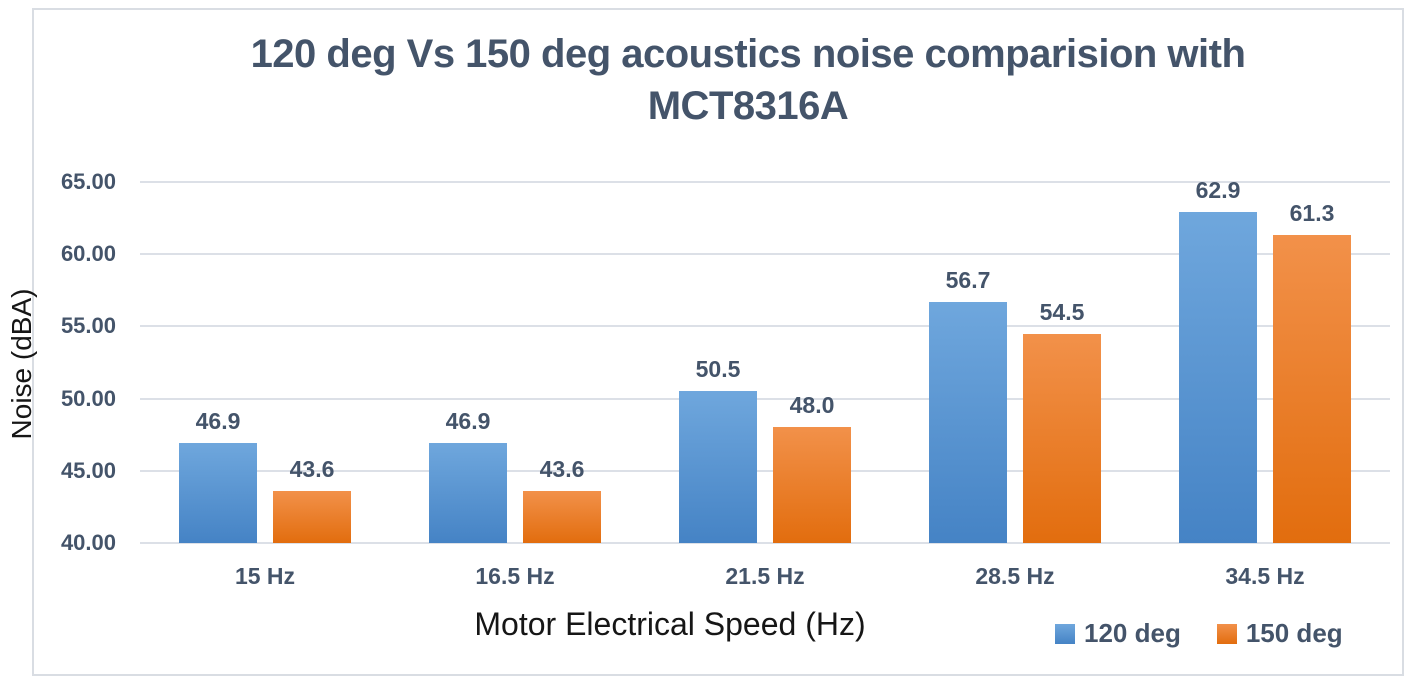 The height and width of the screenshot is (688, 1418). What do you see at coordinates (88, 326) in the screenshot?
I see `y-tick-label: 55.00` at bounding box center [88, 326].